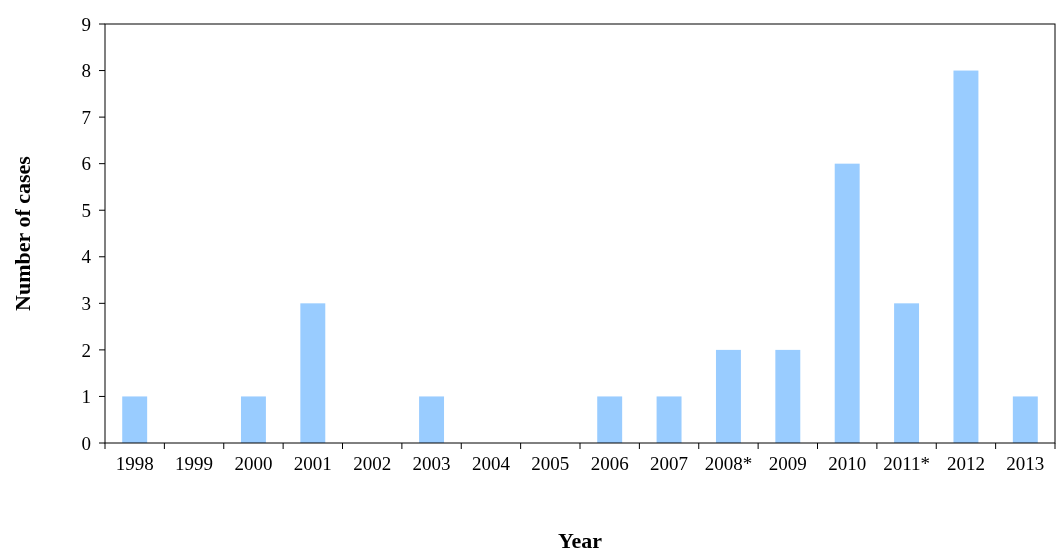 This screenshot has width=1056, height=560. What do you see at coordinates (669, 463) in the screenshot?
I see `x-tick-label: 2007` at bounding box center [669, 463].